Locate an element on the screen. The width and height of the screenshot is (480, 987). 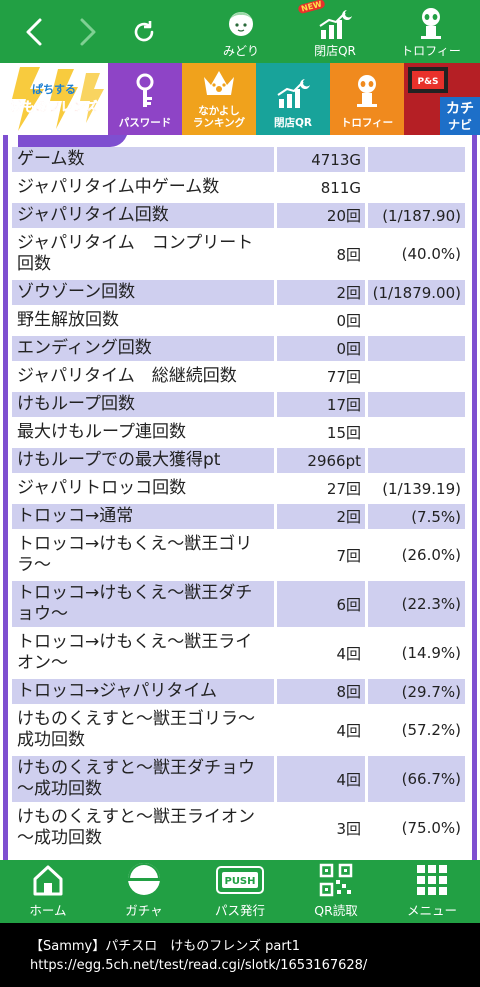
top-item-closing-qr: NEW 閉店QR is located at coordinates (335, 30).